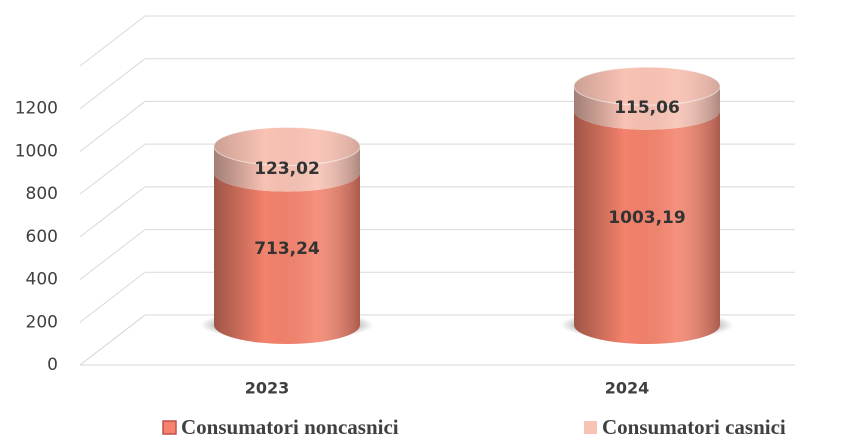 This screenshot has height=440, width=844. I want to click on y-tick-label: 600, so click(42, 237).